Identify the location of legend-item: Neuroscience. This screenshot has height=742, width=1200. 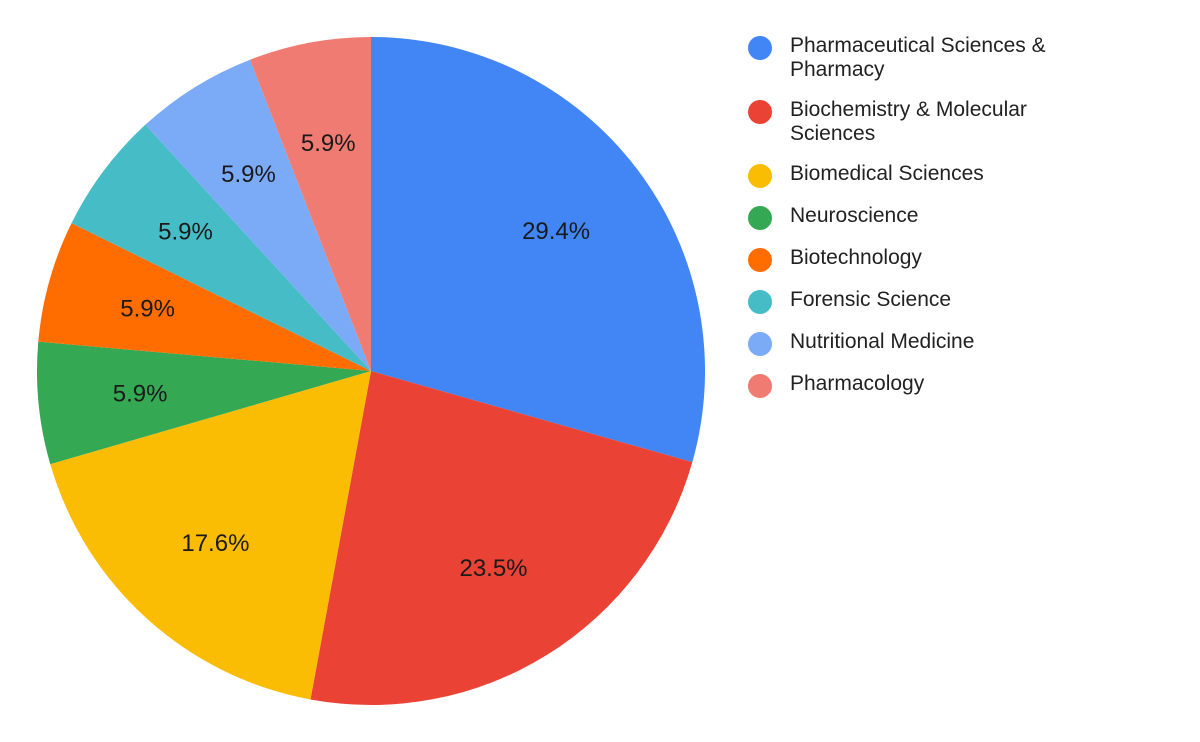
(958, 217).